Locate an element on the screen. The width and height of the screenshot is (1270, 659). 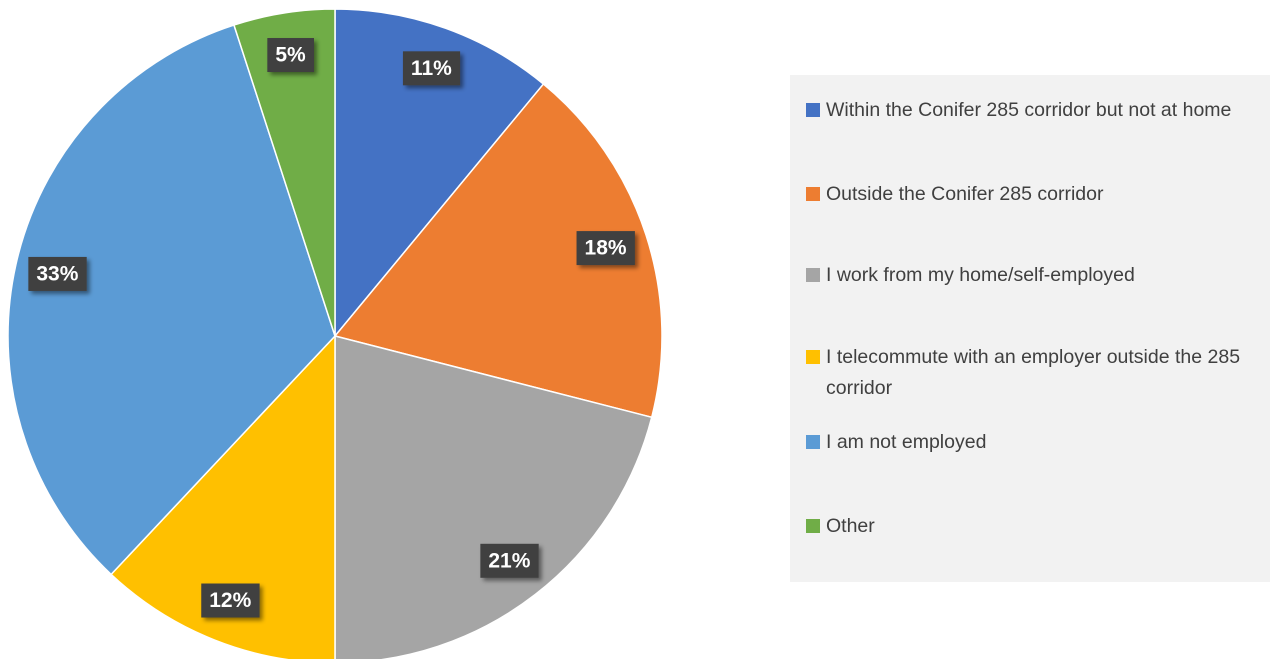
data-label: 21% is located at coordinates (509, 560).